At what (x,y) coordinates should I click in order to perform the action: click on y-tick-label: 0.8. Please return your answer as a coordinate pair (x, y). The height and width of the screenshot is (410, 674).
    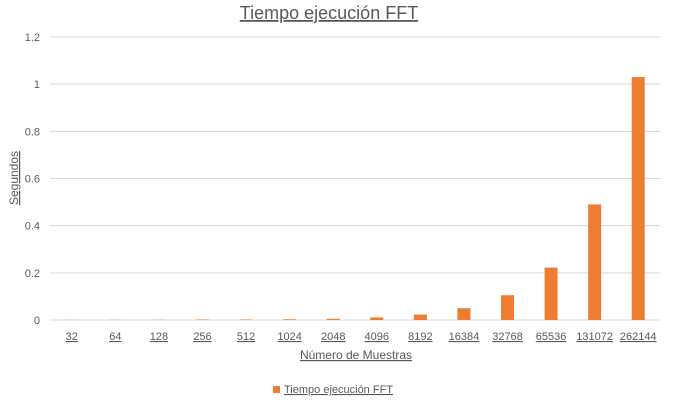
    Looking at the image, I should click on (32, 132).